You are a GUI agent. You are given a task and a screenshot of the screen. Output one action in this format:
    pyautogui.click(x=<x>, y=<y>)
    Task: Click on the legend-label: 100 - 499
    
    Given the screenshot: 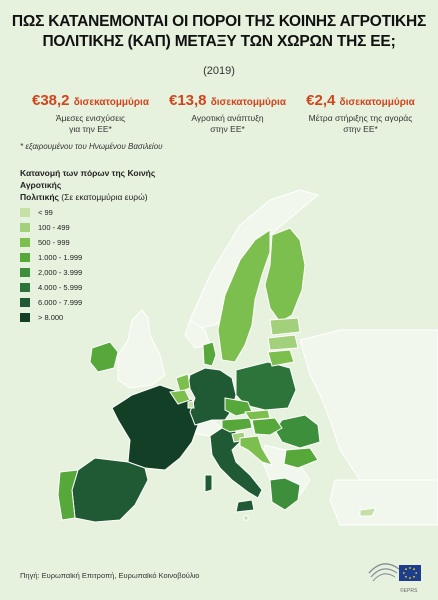 What is the action you would take?
    pyautogui.click(x=54, y=227)
    